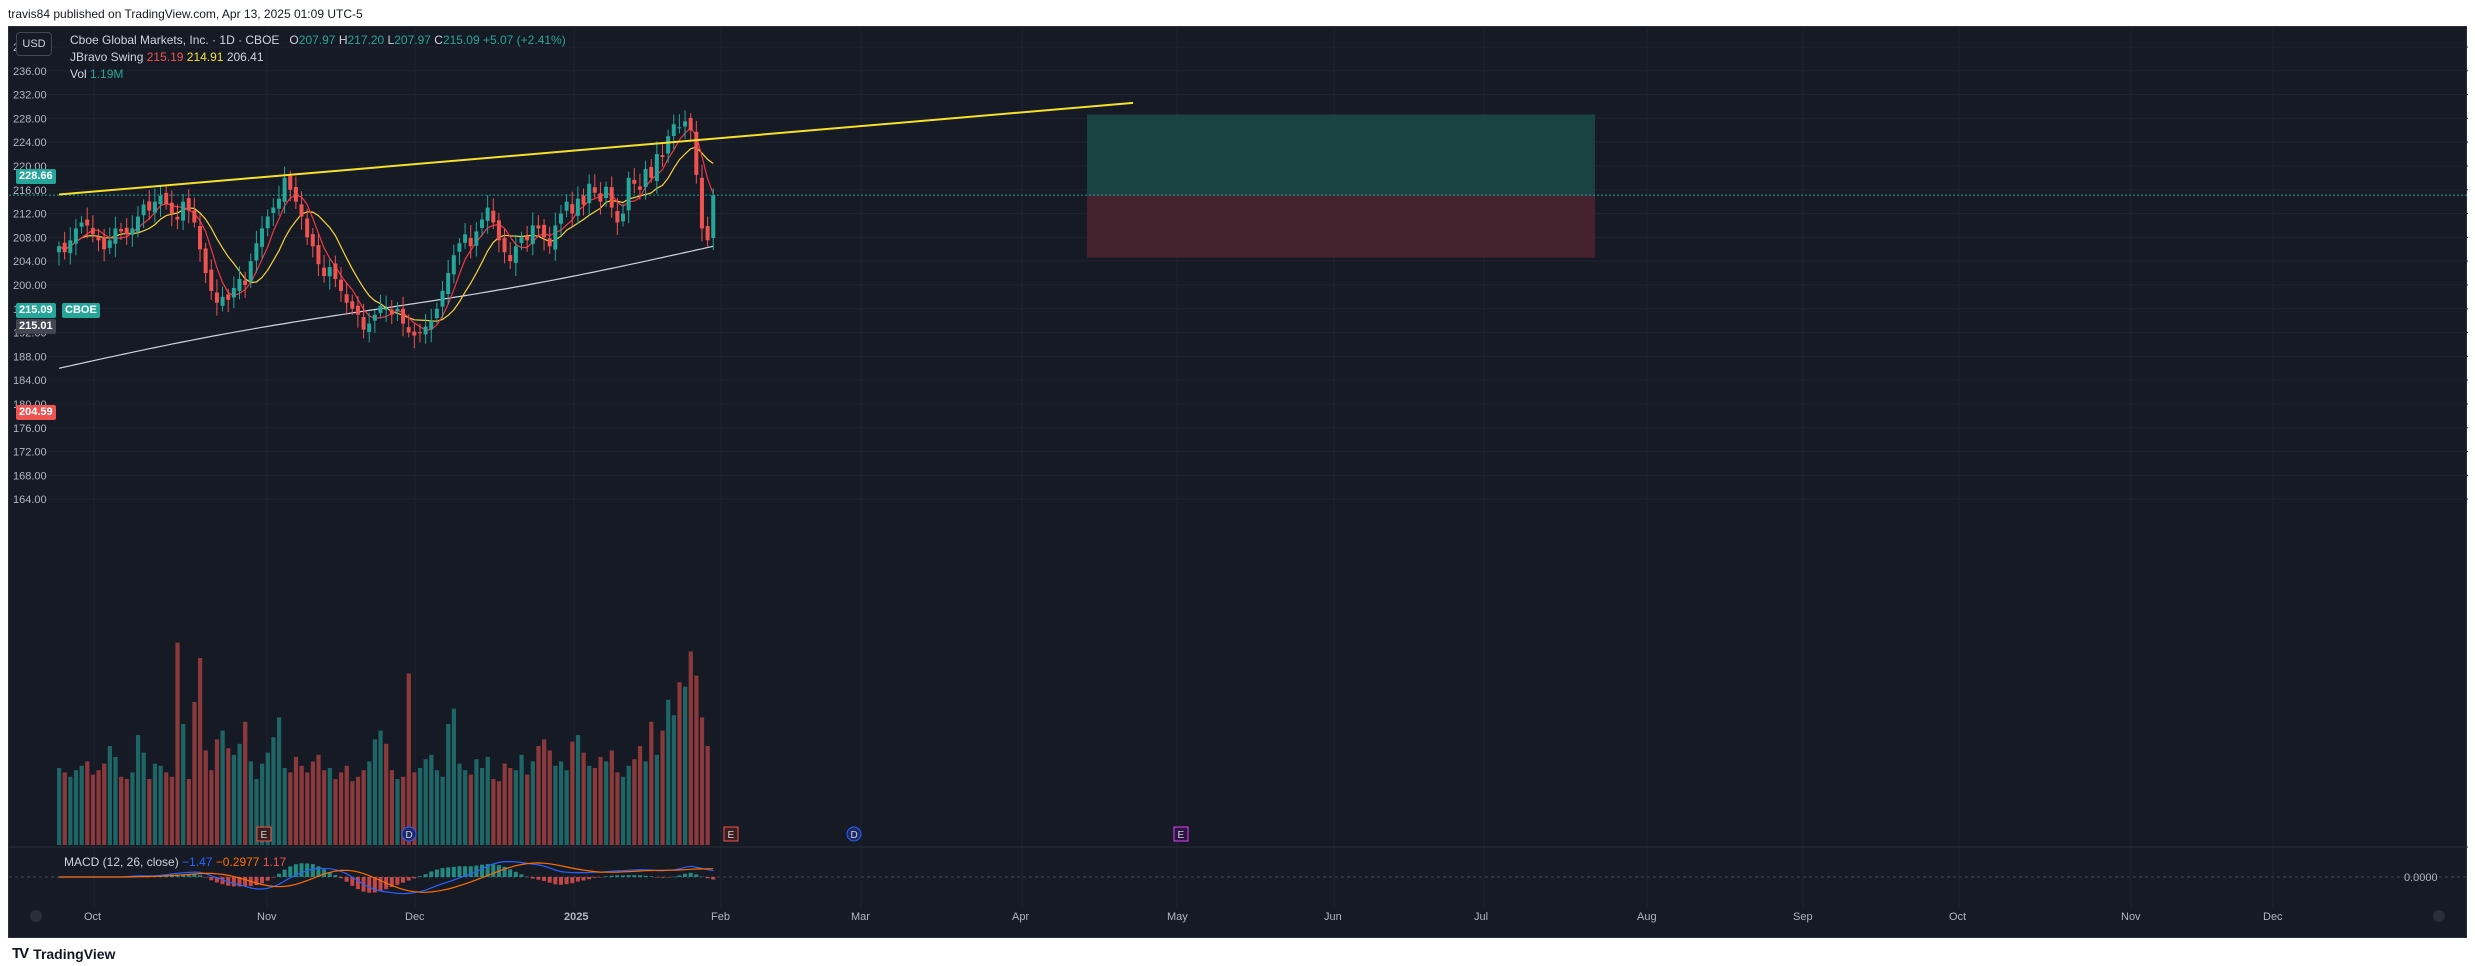 The image size is (2475, 966). I want to click on indicator-value-1: 215.19, so click(165, 57).